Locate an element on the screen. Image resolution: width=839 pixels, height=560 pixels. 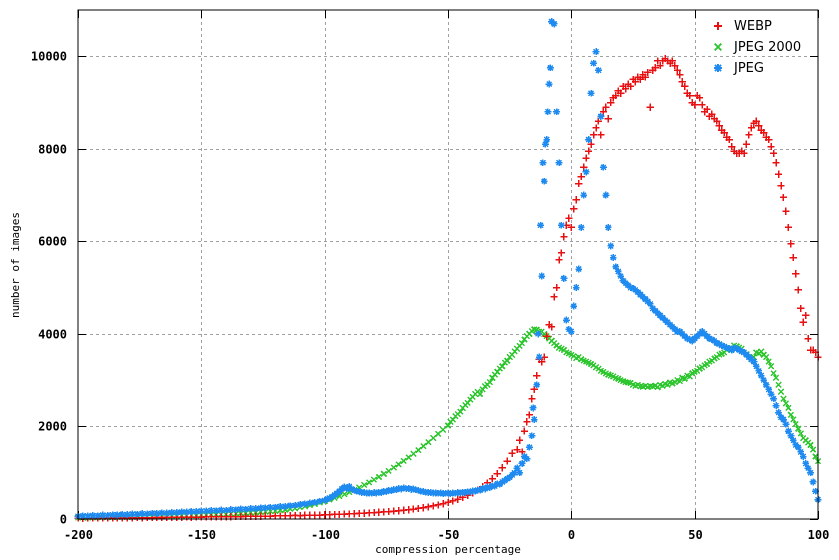
y-tick-labels: 0 2000 4000 6000 8000 10000 is located at coordinates (49, 288).